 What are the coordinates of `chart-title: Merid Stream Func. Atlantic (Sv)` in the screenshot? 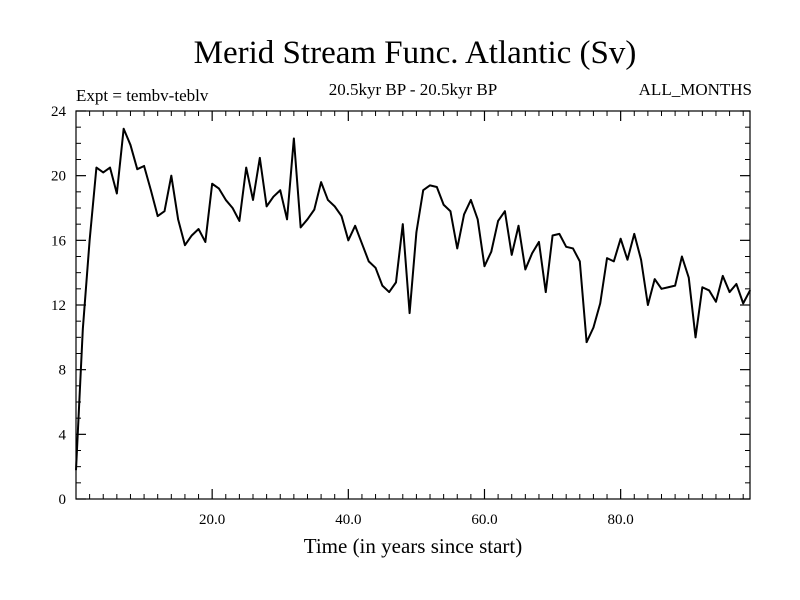 It's located at (415, 53).